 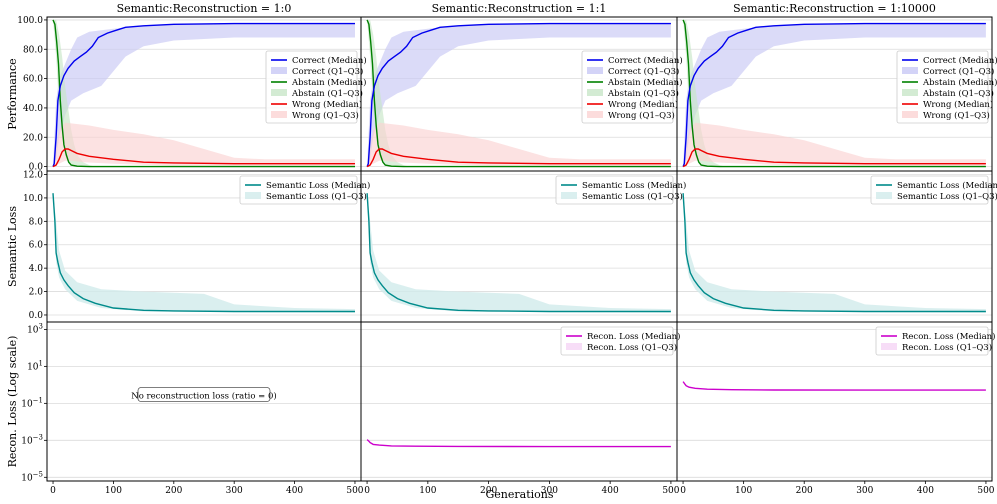 I want to click on y-tick-label: 6.0, so click(x=36, y=246).